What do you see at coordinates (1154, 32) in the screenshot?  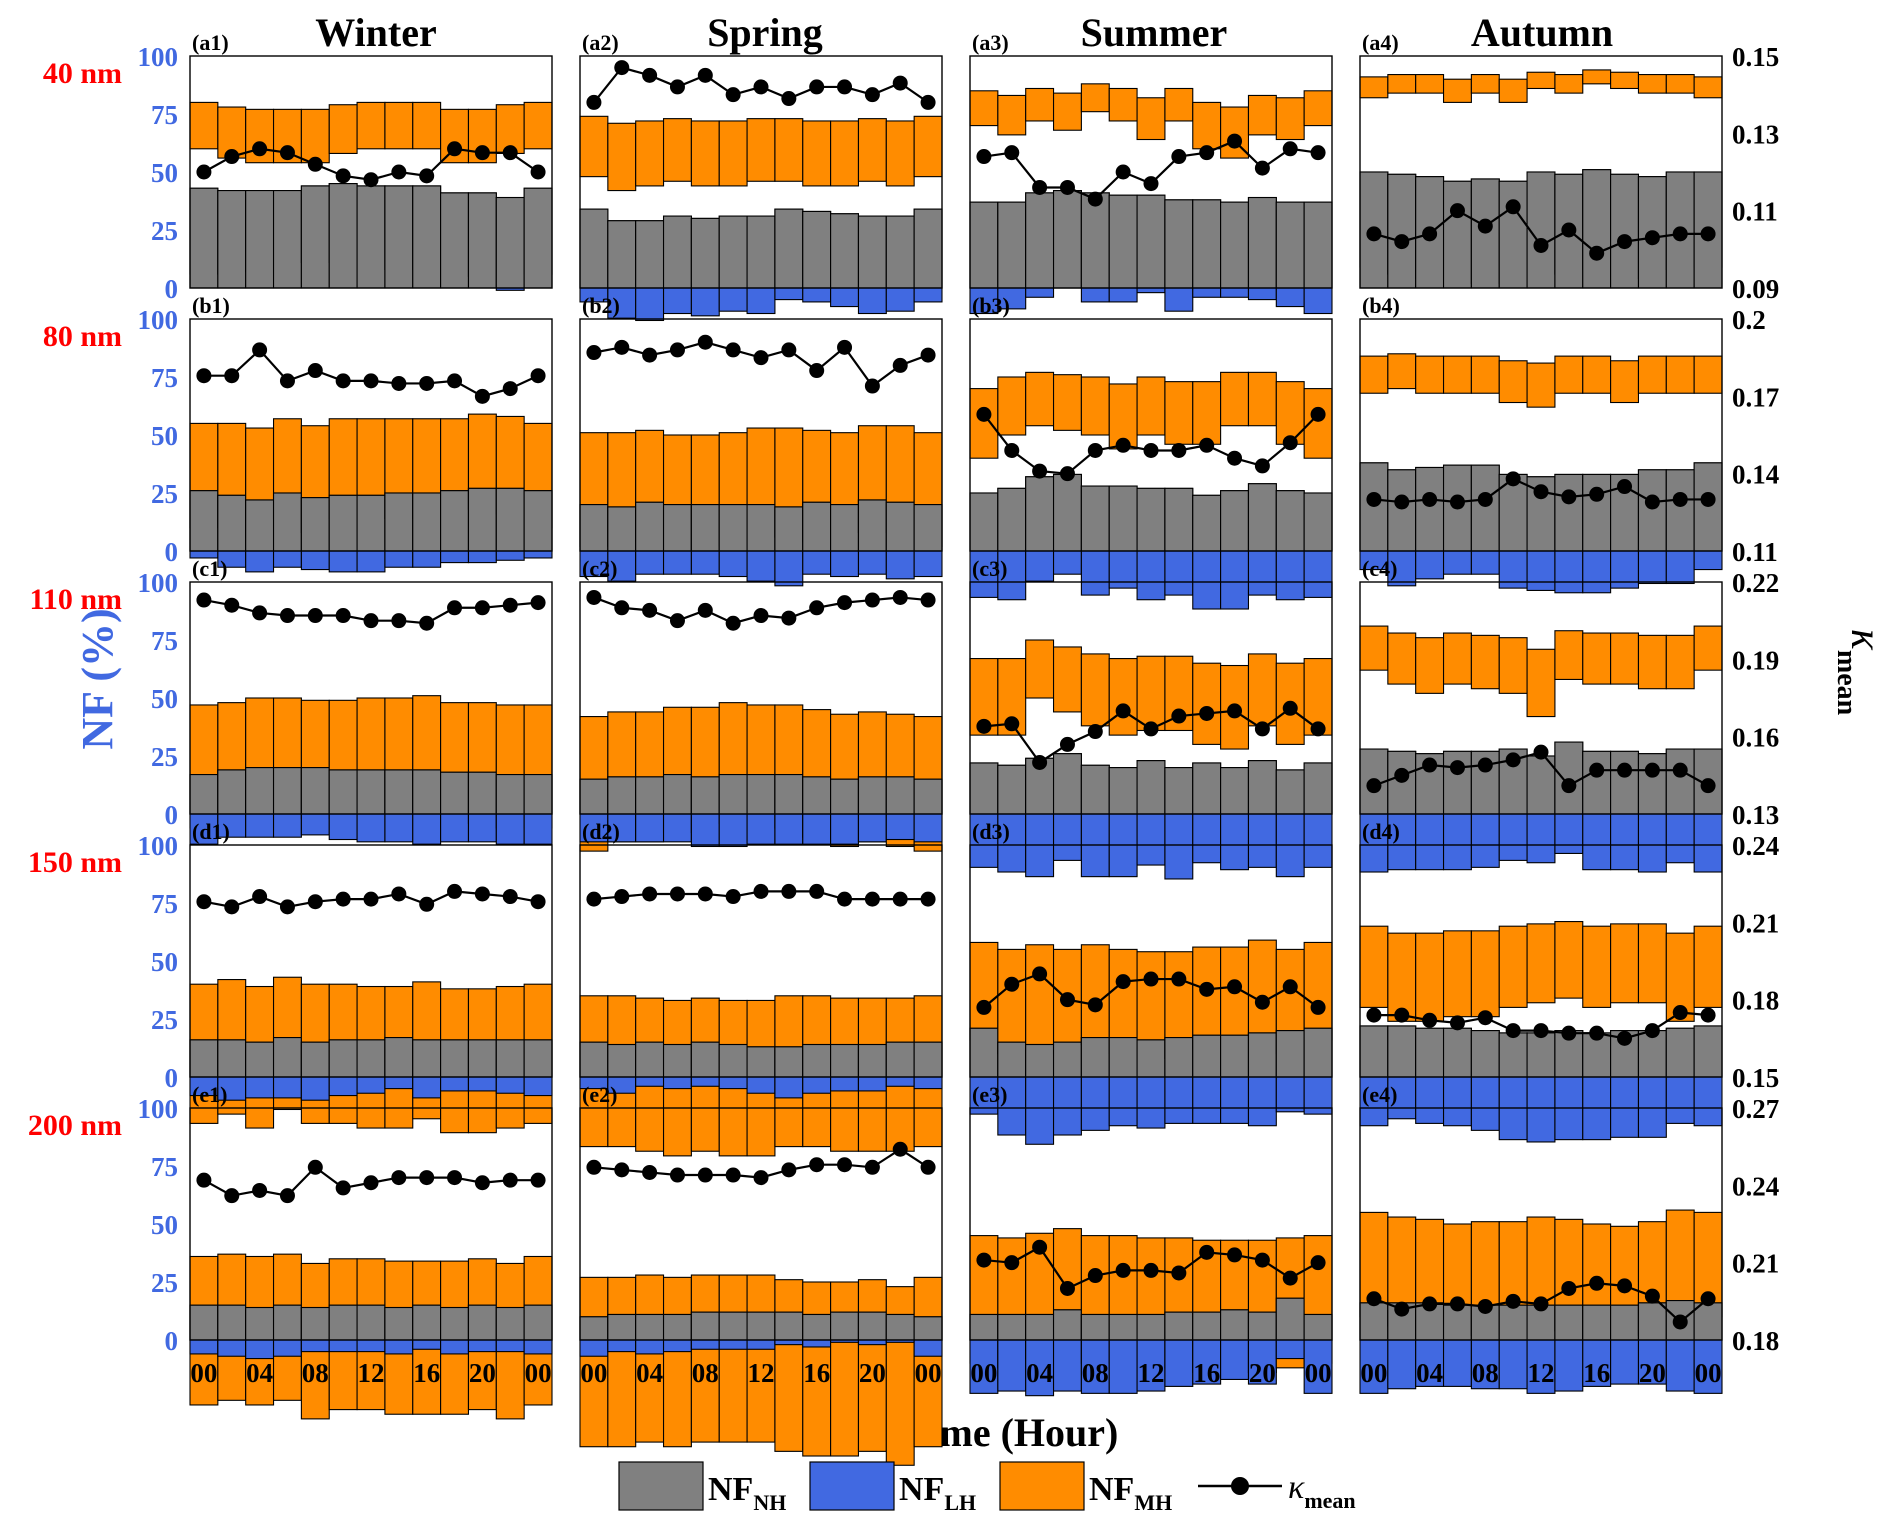 I see `season-title-summer: Summer` at bounding box center [1154, 32].